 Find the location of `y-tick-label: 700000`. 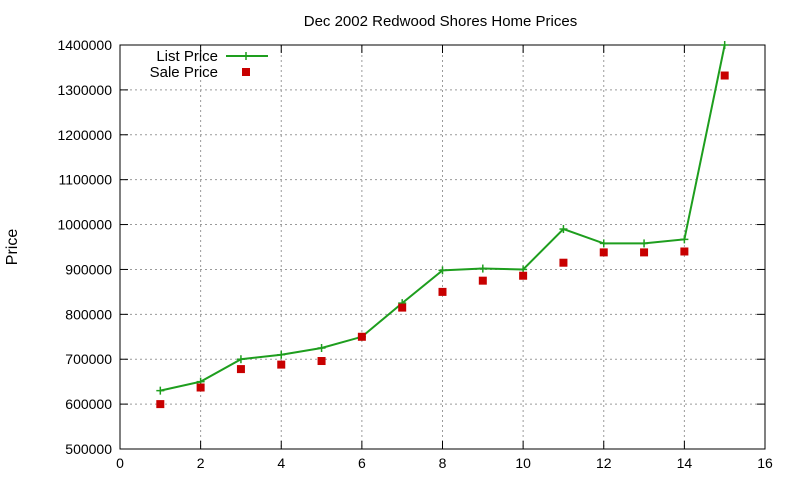

y-tick-label: 700000 is located at coordinates (88, 359).